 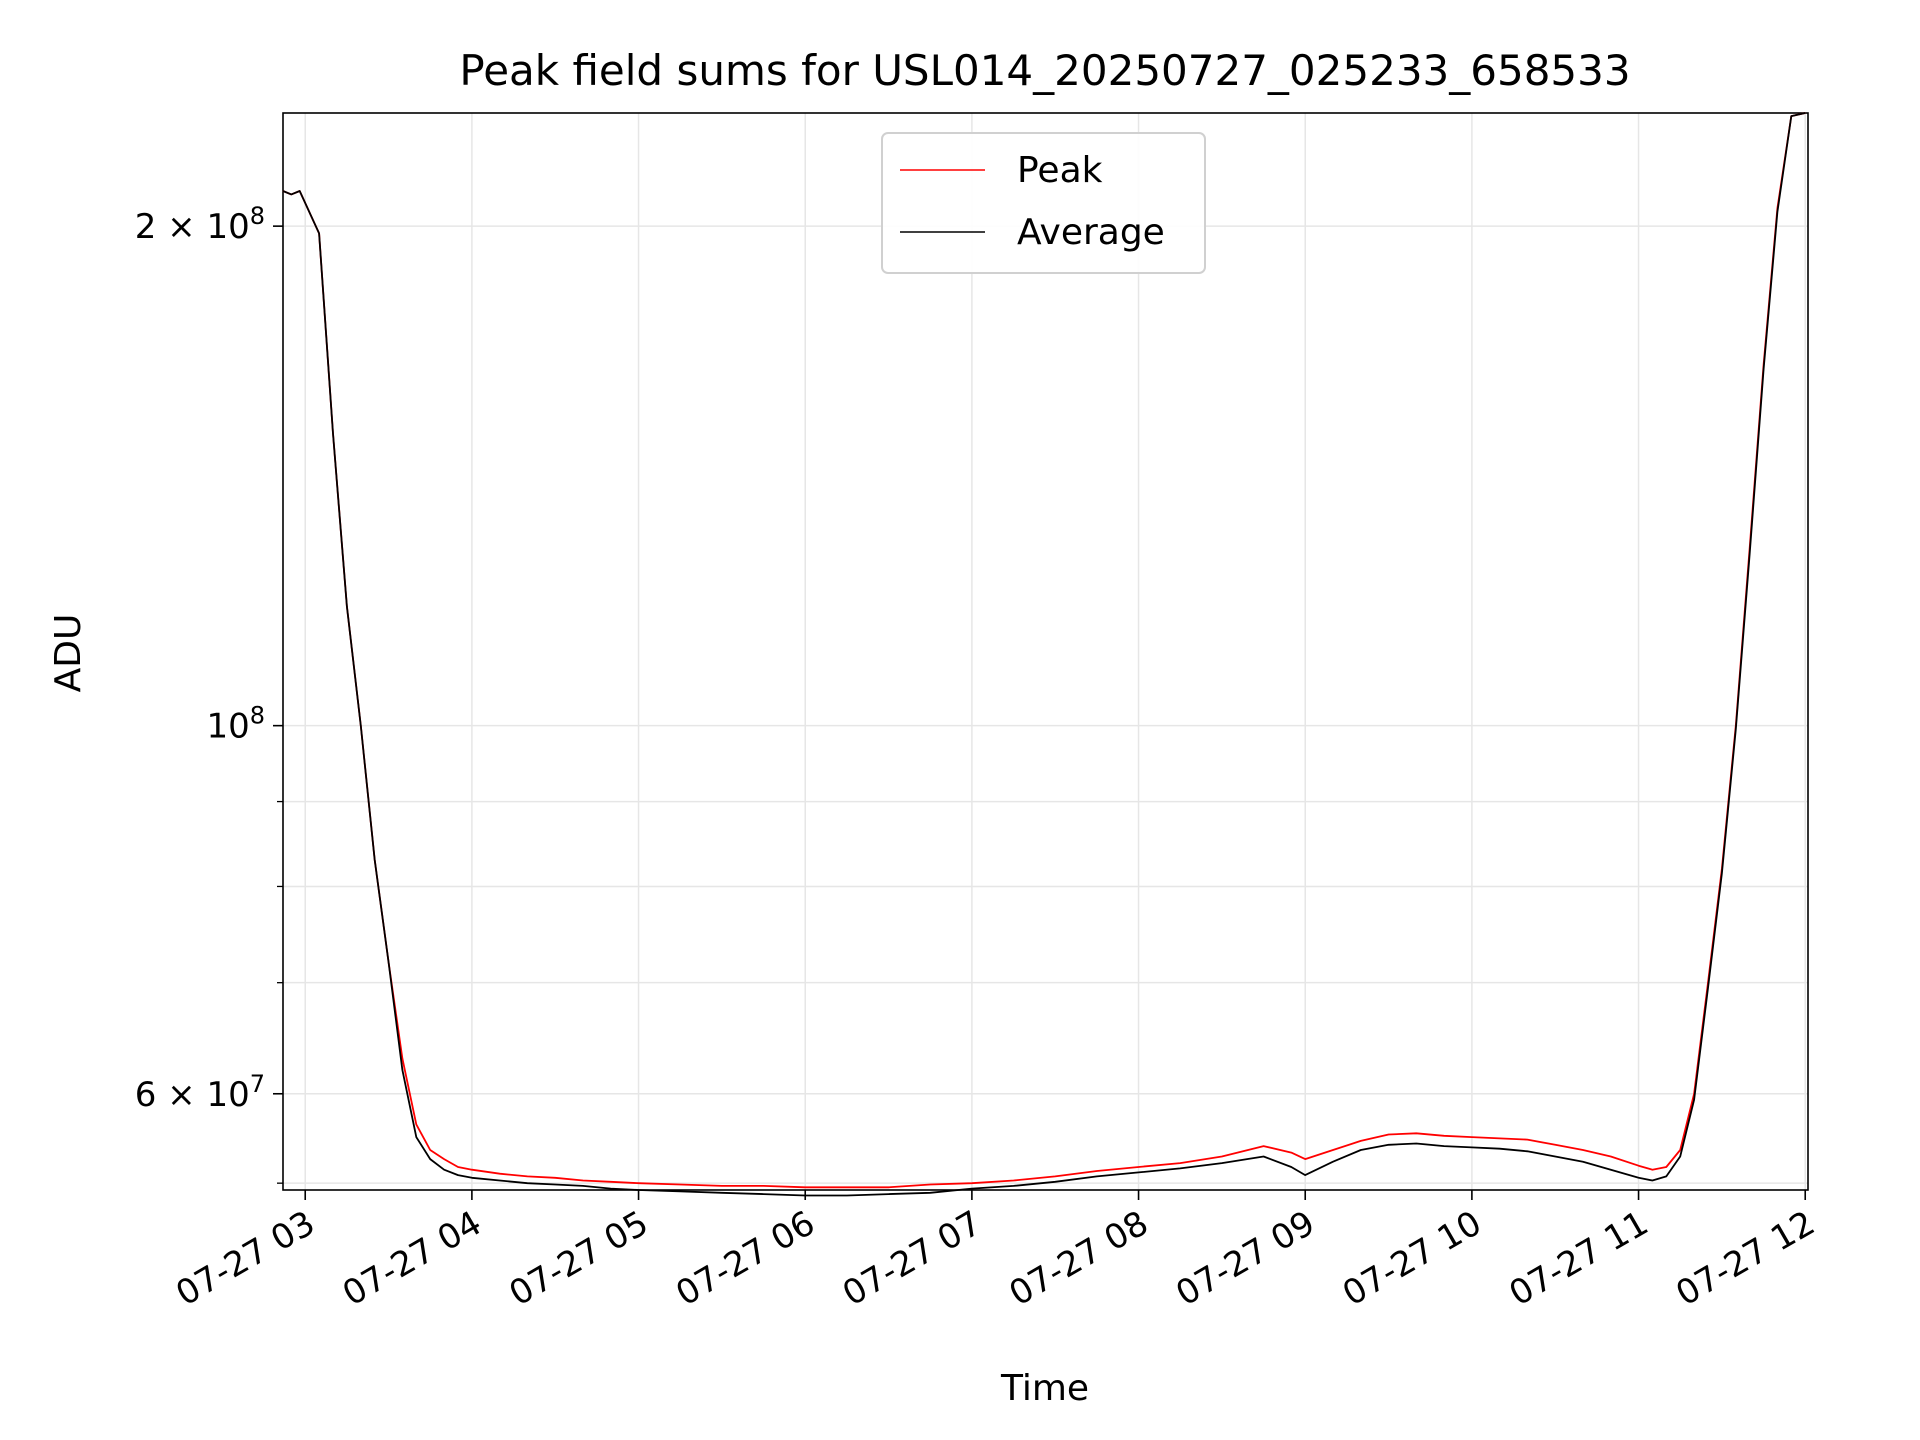 I want to click on x-tick-label: 07-27 10, so click(x=1412, y=1258).